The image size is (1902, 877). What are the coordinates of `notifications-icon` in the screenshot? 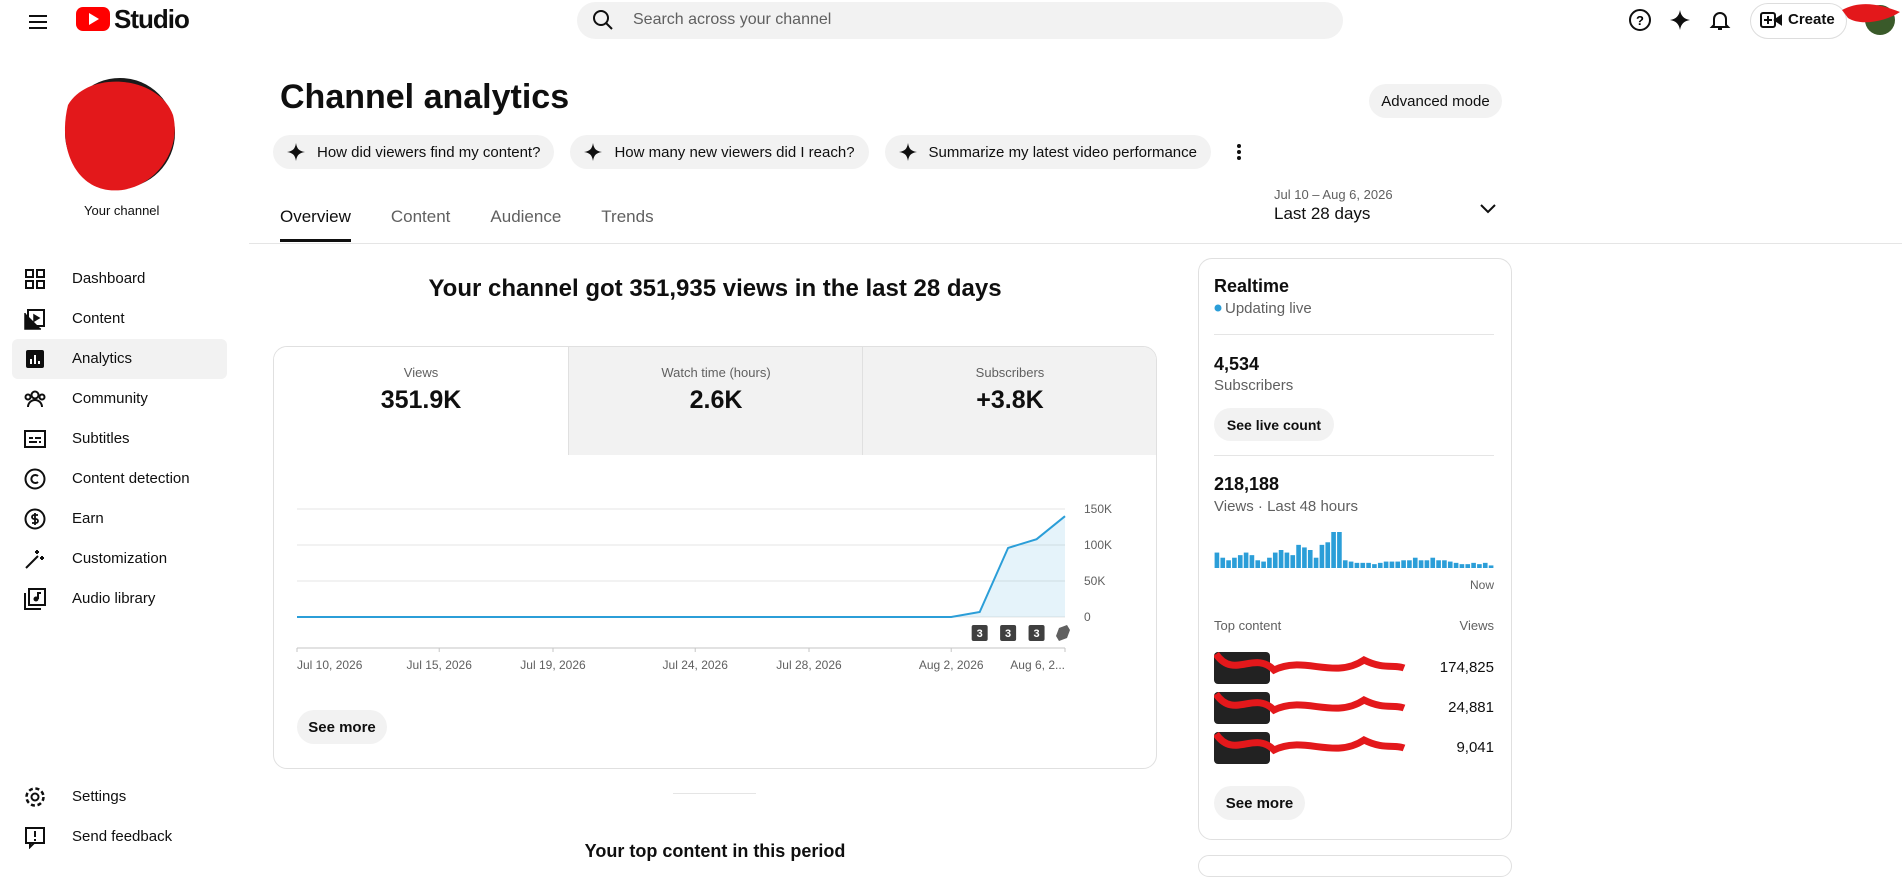 It's located at (1720, 20).